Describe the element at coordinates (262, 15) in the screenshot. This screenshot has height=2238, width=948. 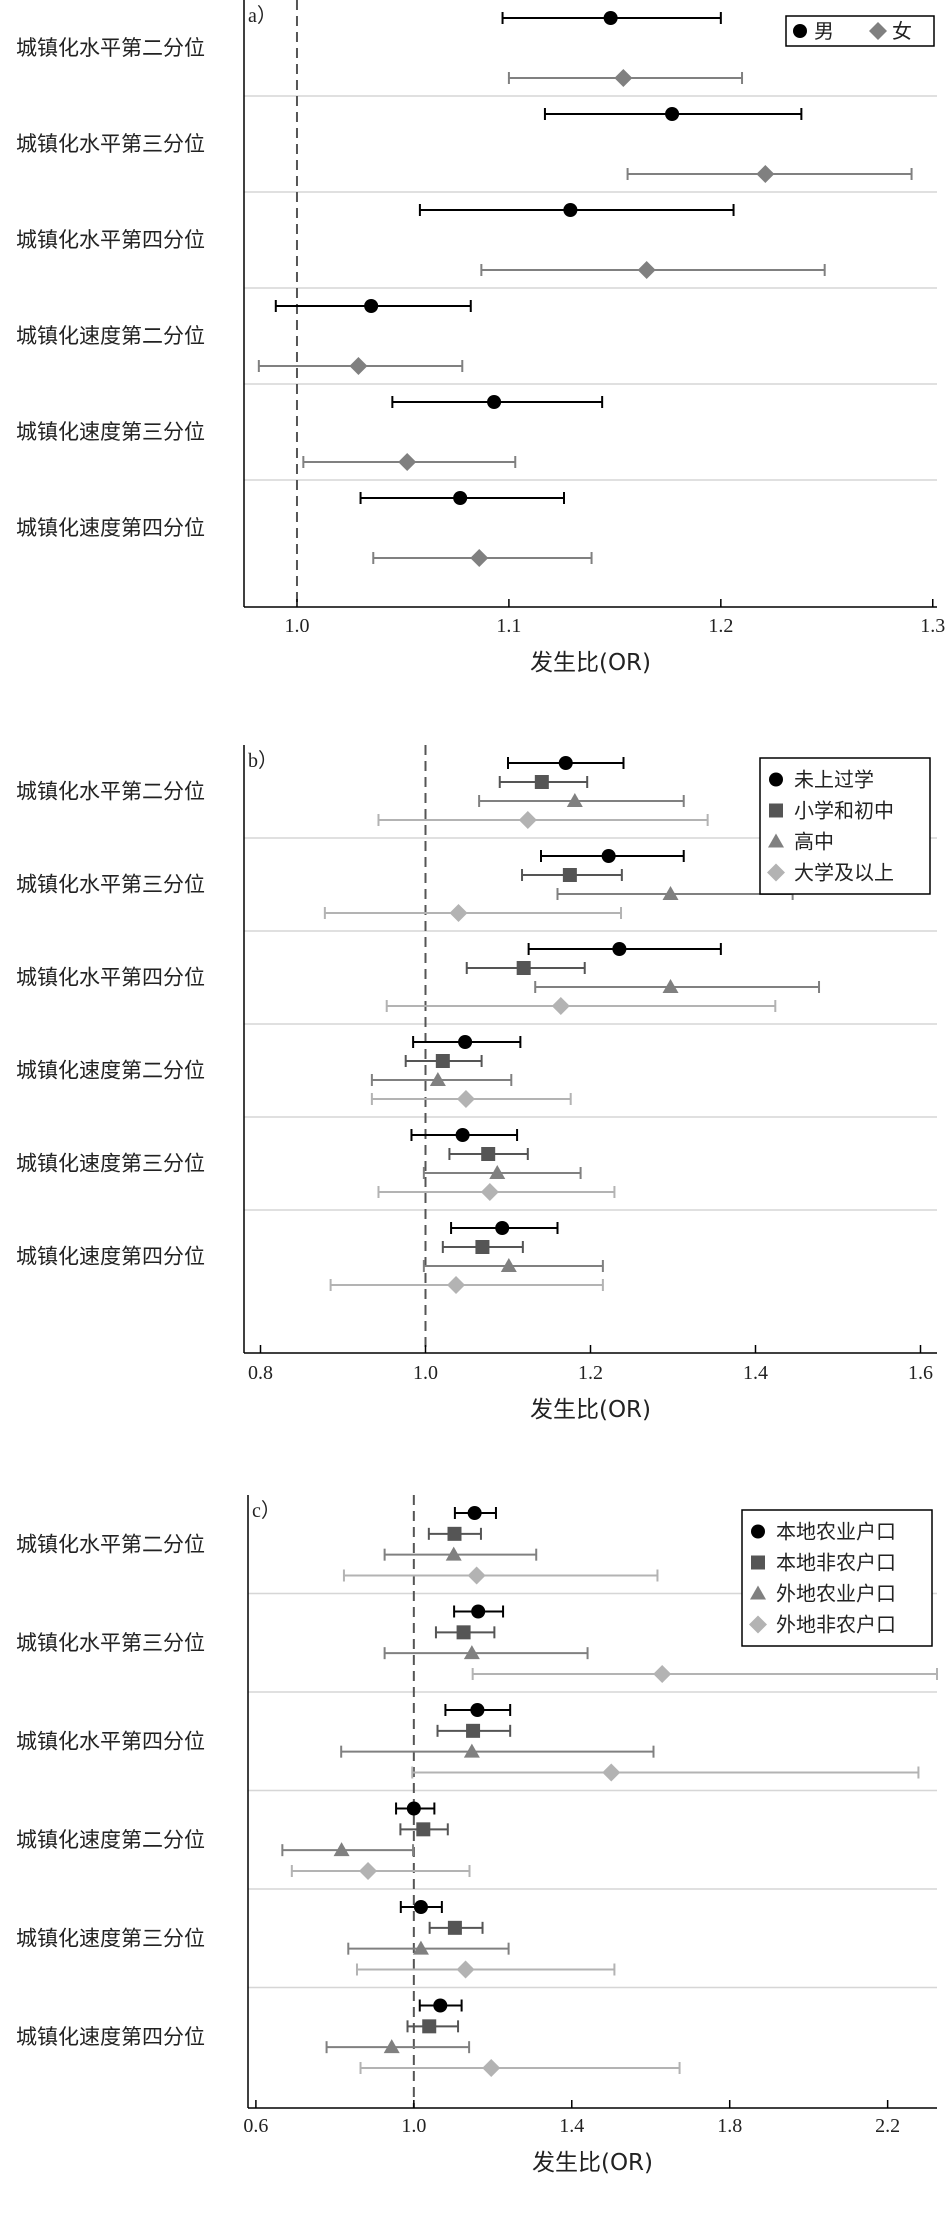
I see `panel-label: a）` at that location.